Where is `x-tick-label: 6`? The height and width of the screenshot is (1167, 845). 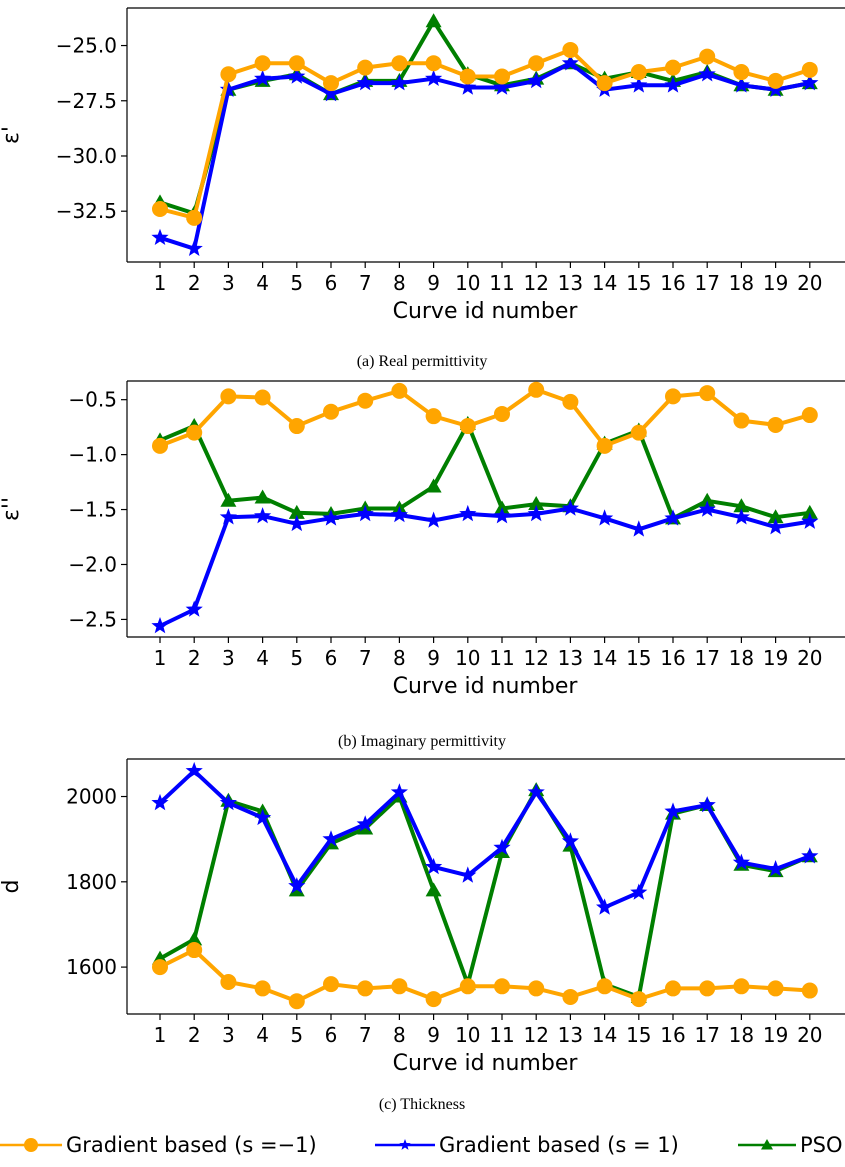 x-tick-label: 6 is located at coordinates (331, 283).